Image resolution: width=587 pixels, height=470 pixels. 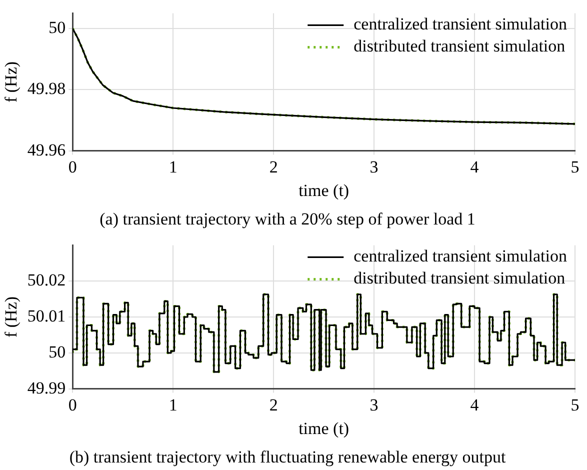 What do you see at coordinates (46, 88) in the screenshot?
I see `y-tick-label: 49.98` at bounding box center [46, 88].